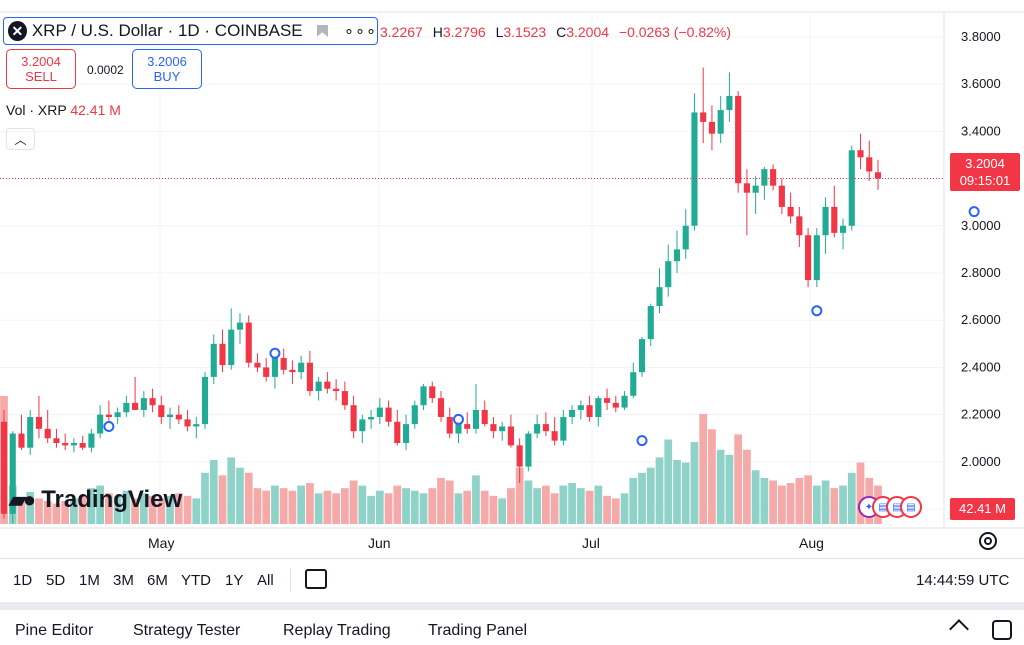 This screenshot has height=645, width=1024. I want to click on price-tick-label: 3.0000, so click(981, 225).